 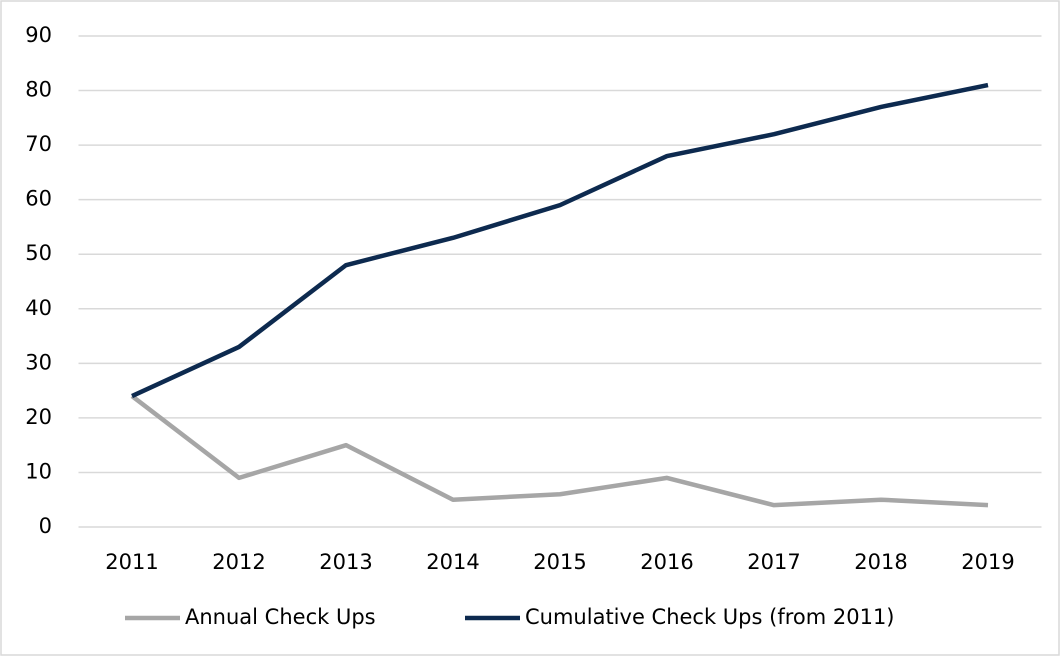 I want to click on y-tick-label: 70, so click(x=38, y=144).